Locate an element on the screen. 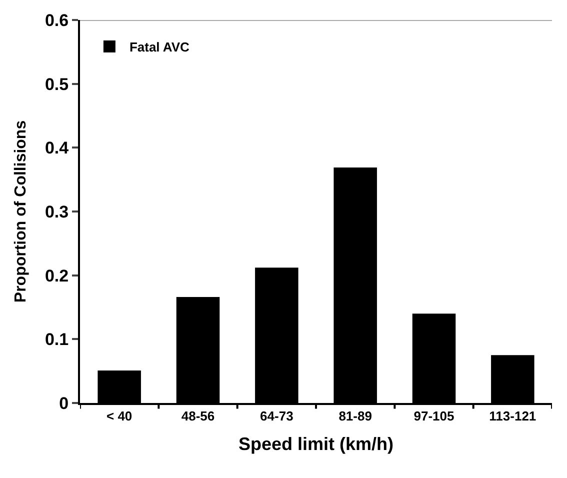 The width and height of the screenshot is (567, 478). x-tick-label: 81-89 is located at coordinates (355, 416).